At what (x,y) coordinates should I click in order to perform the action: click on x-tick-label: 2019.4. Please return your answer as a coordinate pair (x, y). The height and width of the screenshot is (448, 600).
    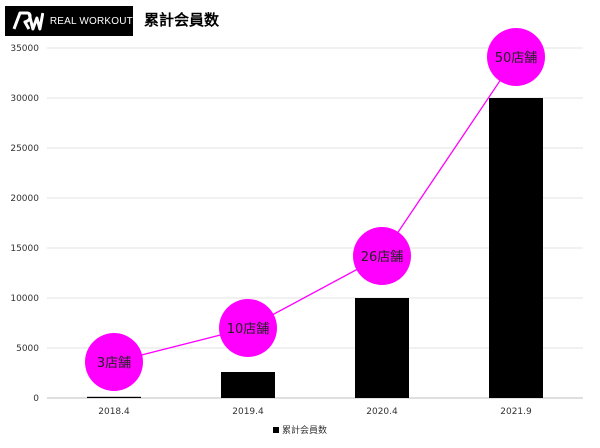
    Looking at the image, I should click on (248, 412).